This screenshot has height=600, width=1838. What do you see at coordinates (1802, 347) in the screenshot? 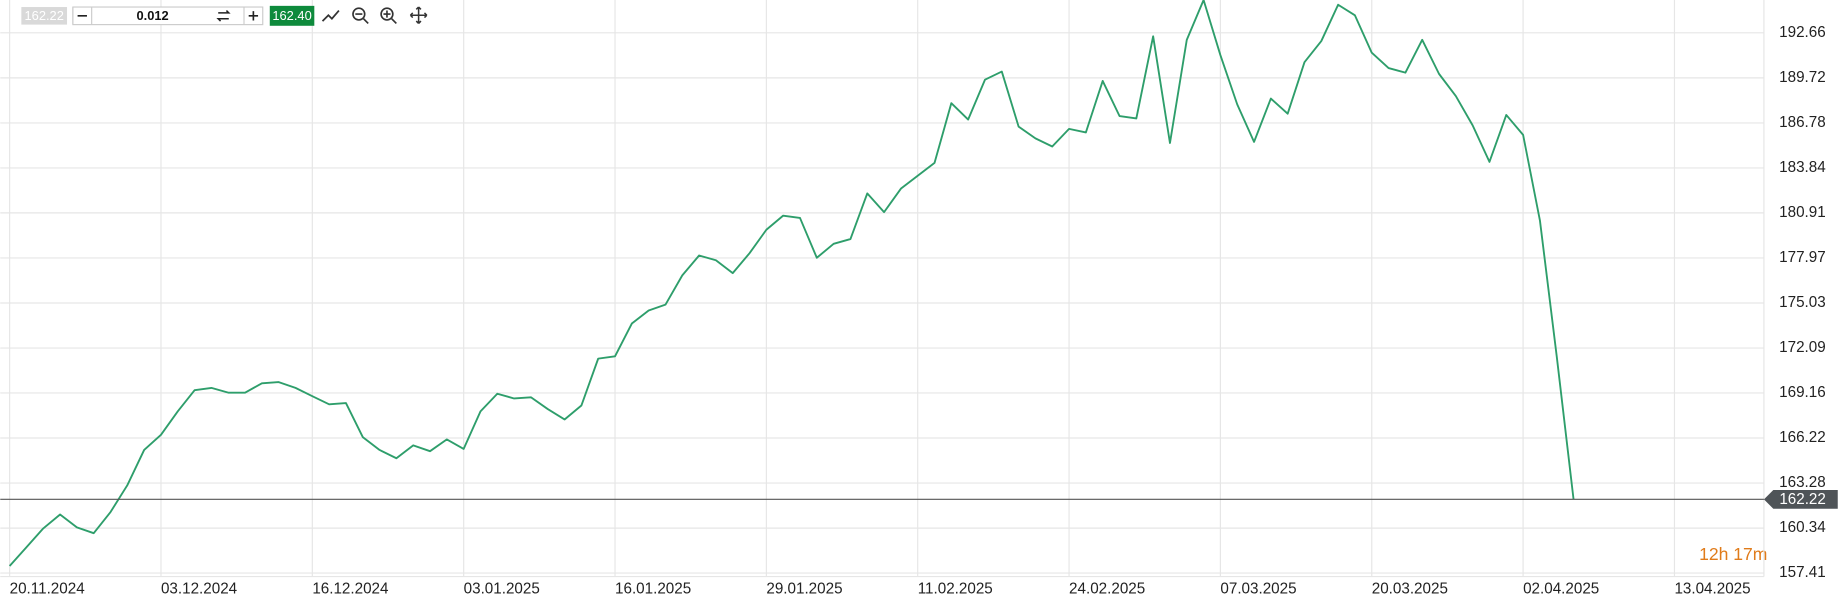
I see `y-tick-label: 172.09` at bounding box center [1802, 347].